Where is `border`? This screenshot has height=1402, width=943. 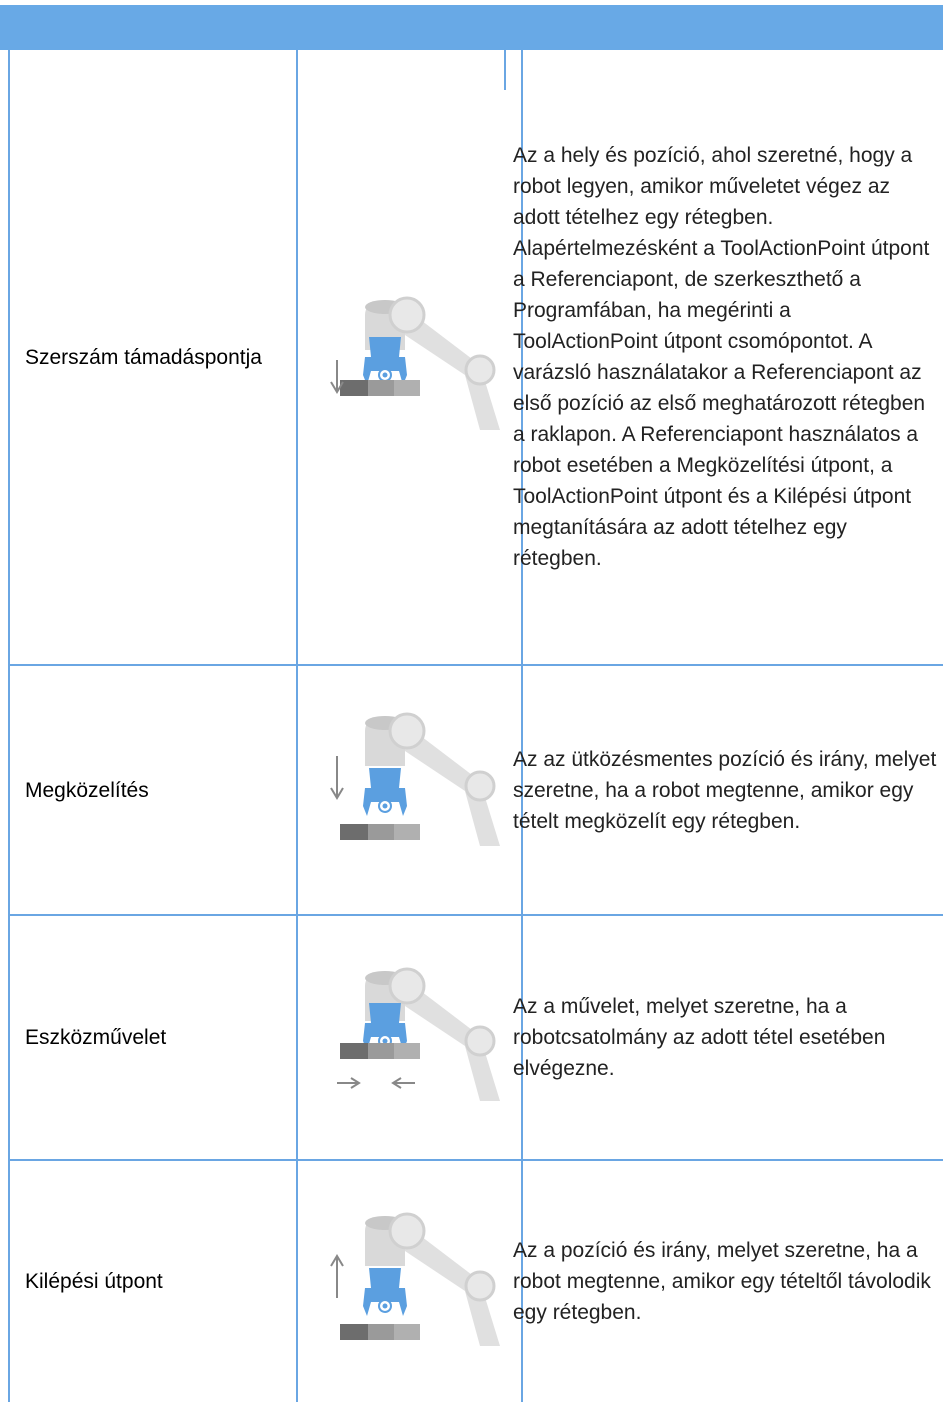 border is located at coordinates (9, 726).